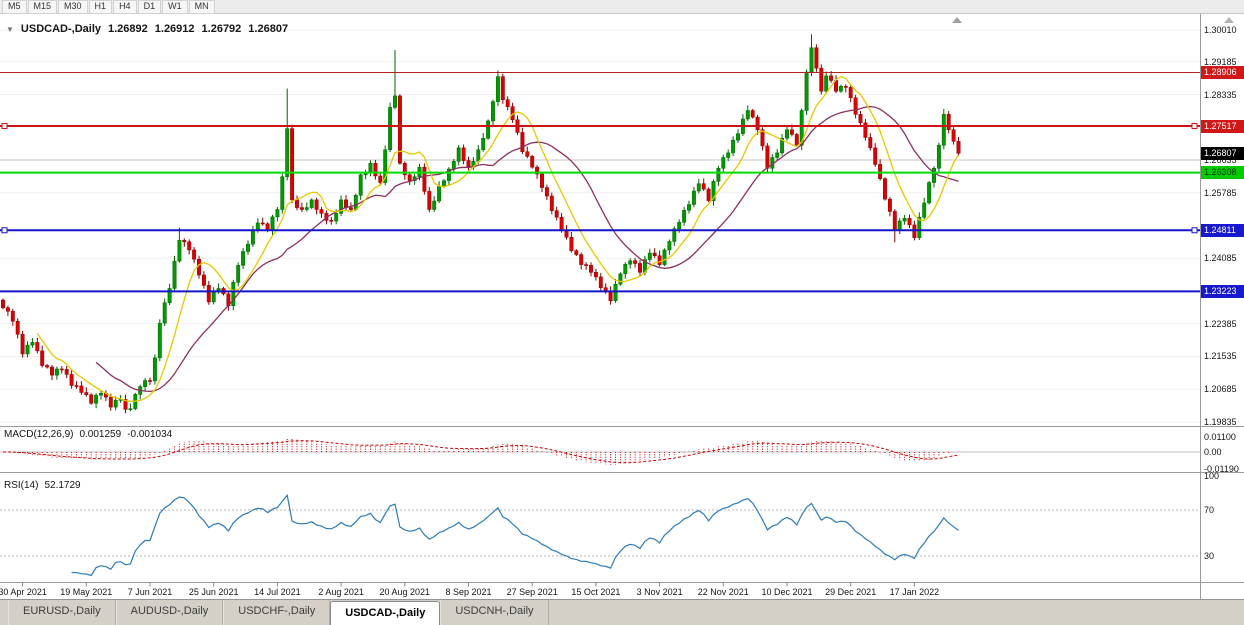  I want to click on macd-axis-tick: -0.01190, so click(1221, 468).